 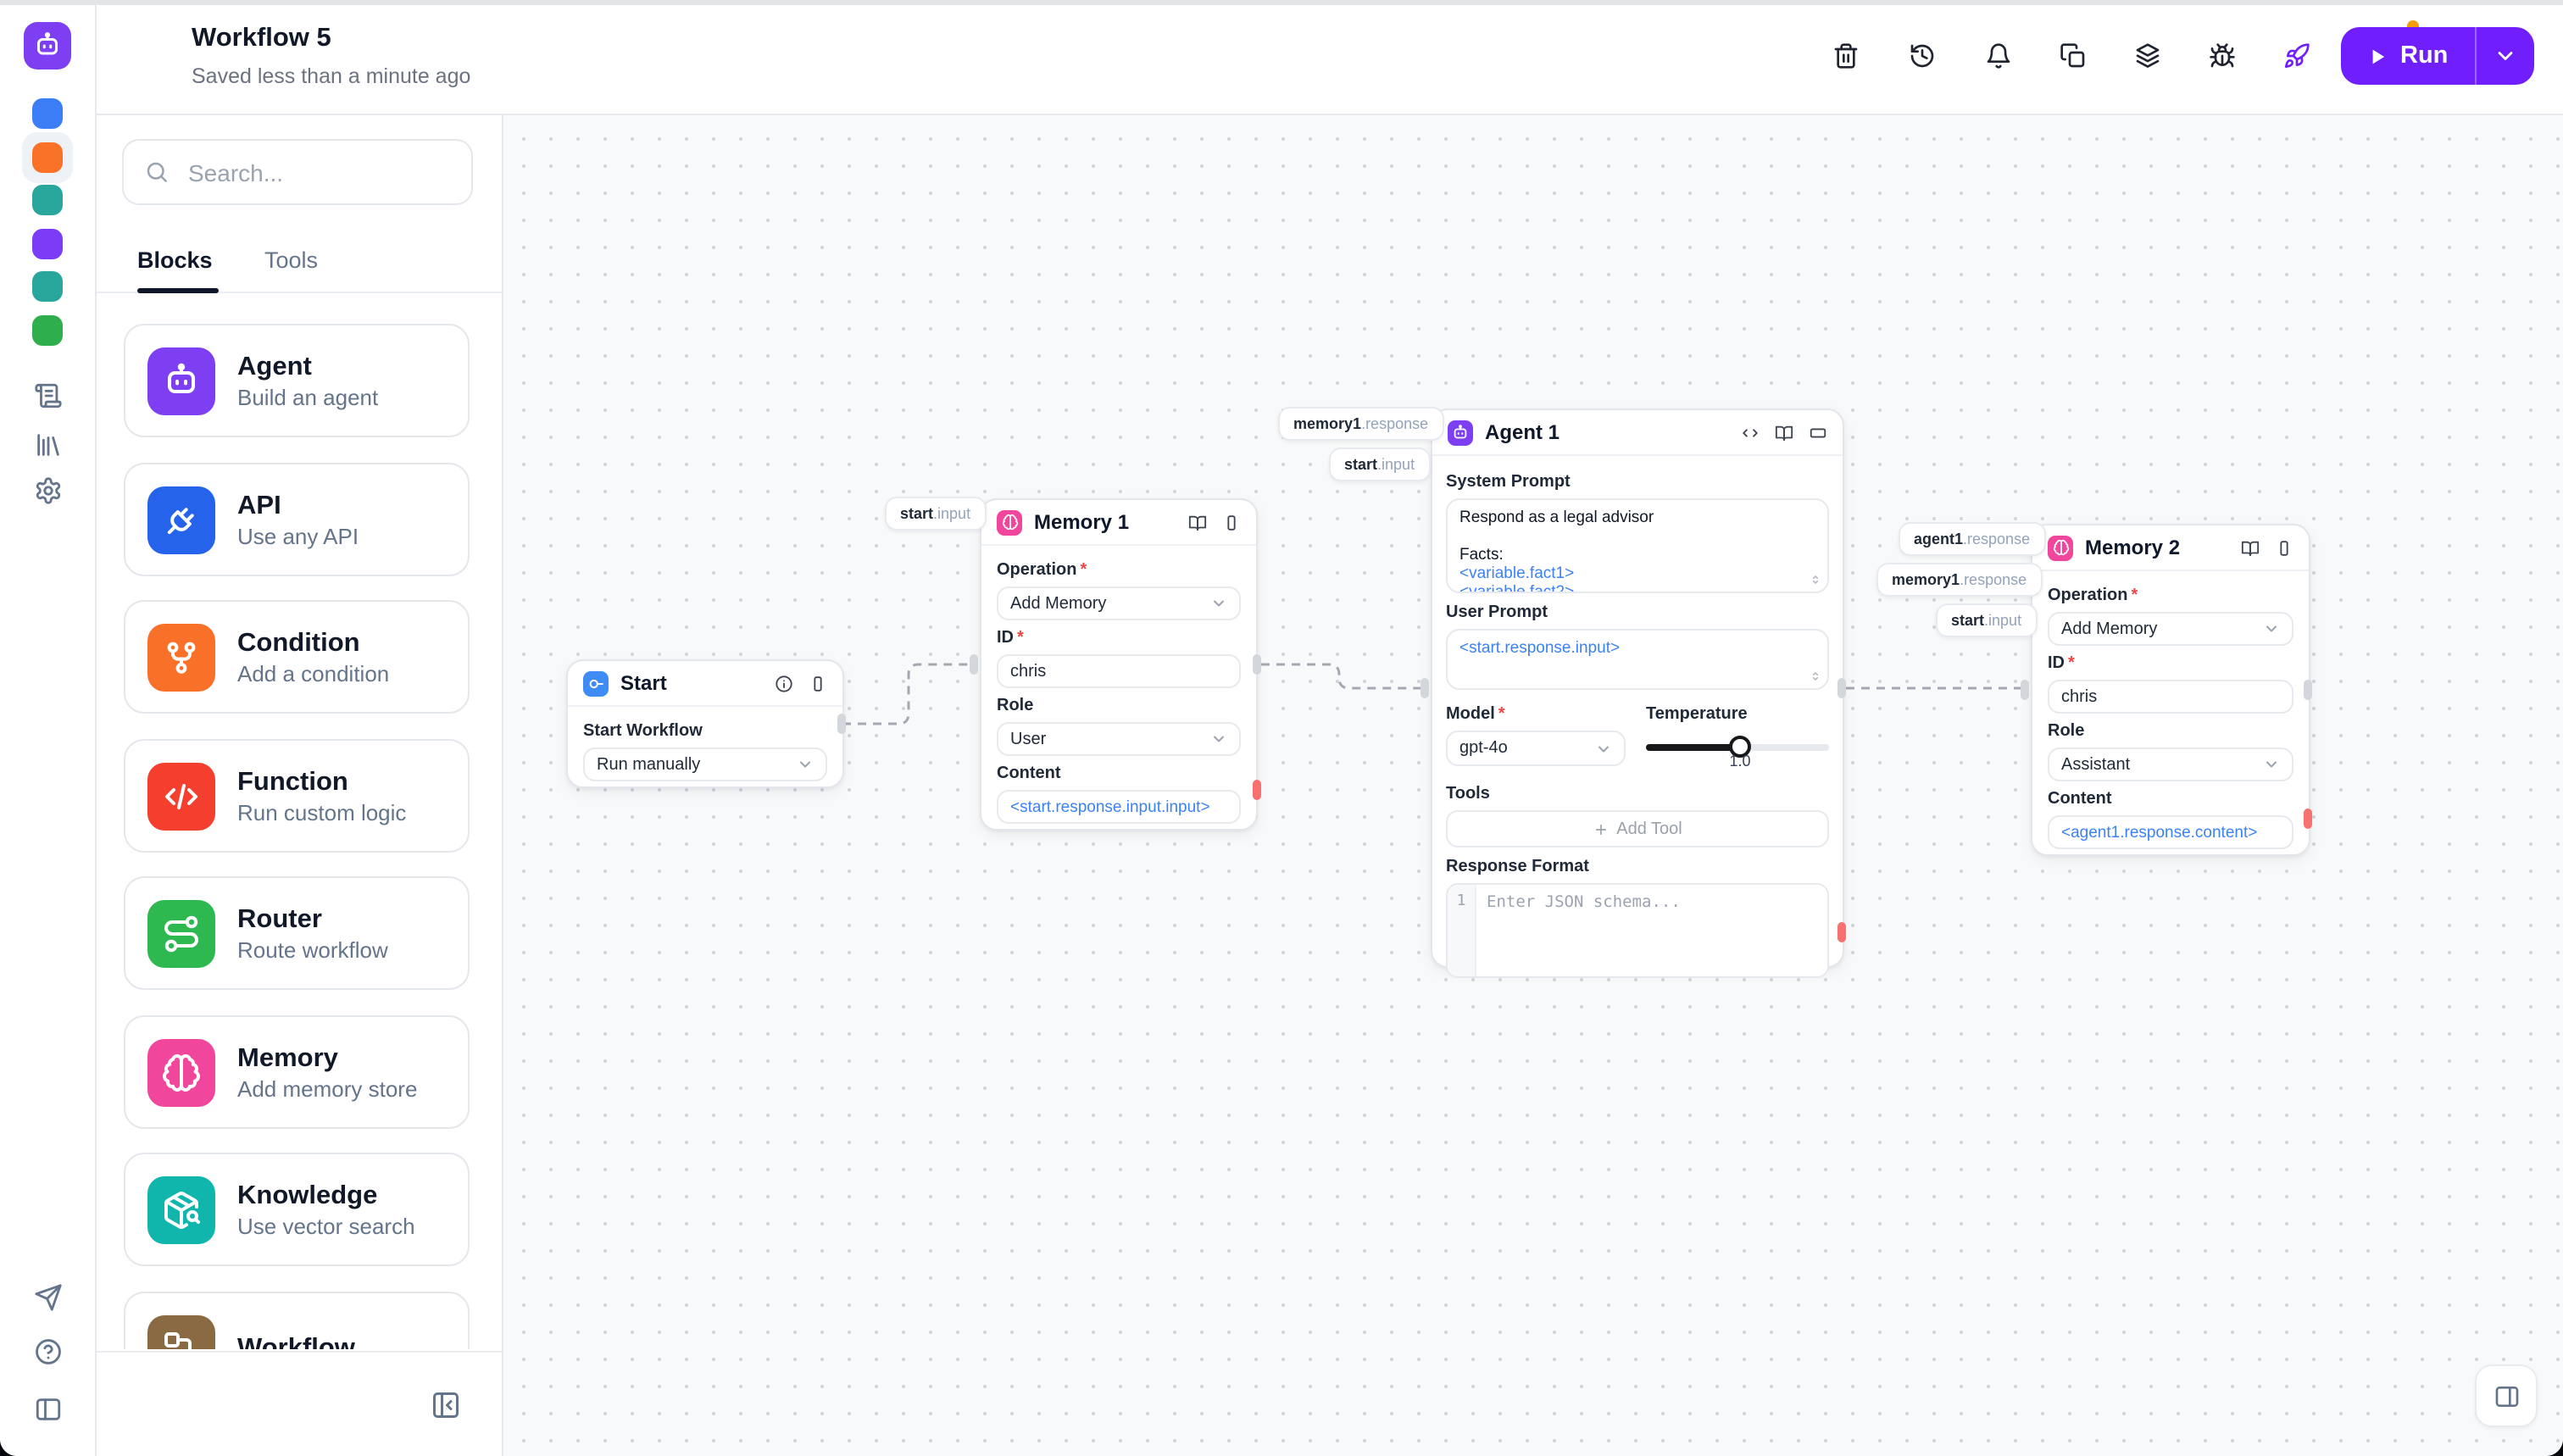 What do you see at coordinates (315, 172) in the screenshot?
I see `search-input` at bounding box center [315, 172].